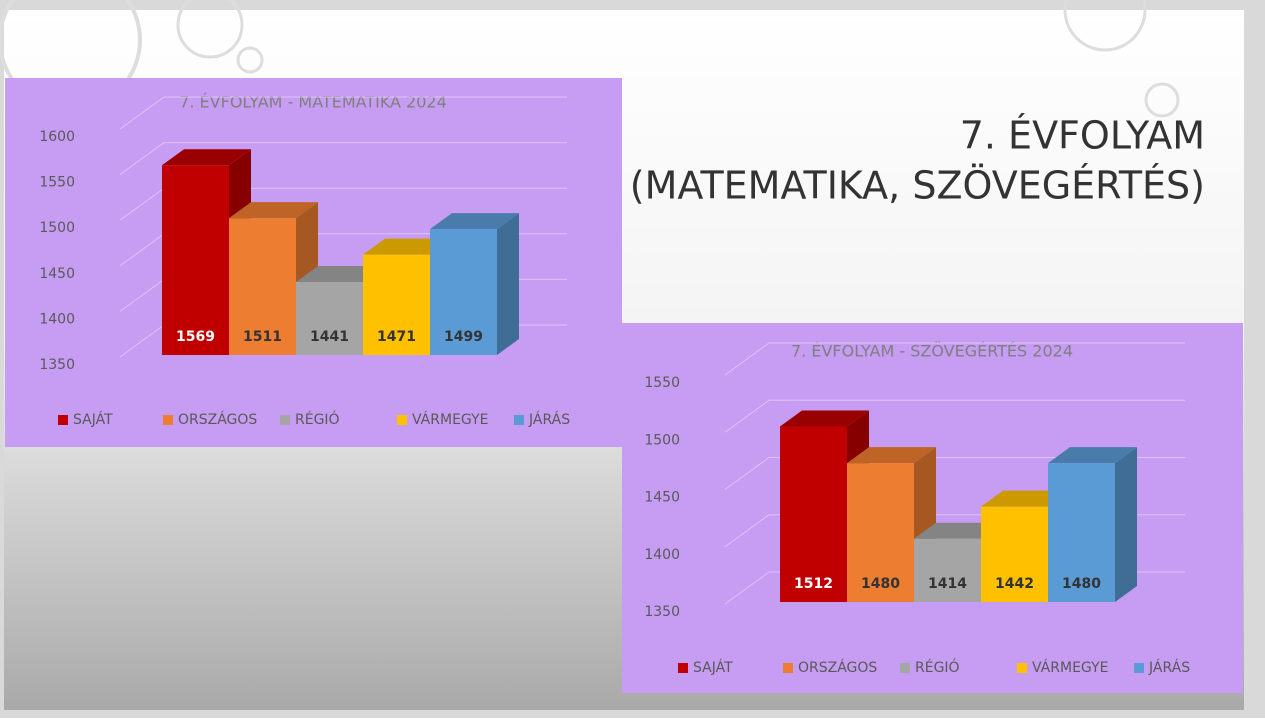  What do you see at coordinates (396, 337) in the screenshot?
I see `data-label: 1471` at bounding box center [396, 337].